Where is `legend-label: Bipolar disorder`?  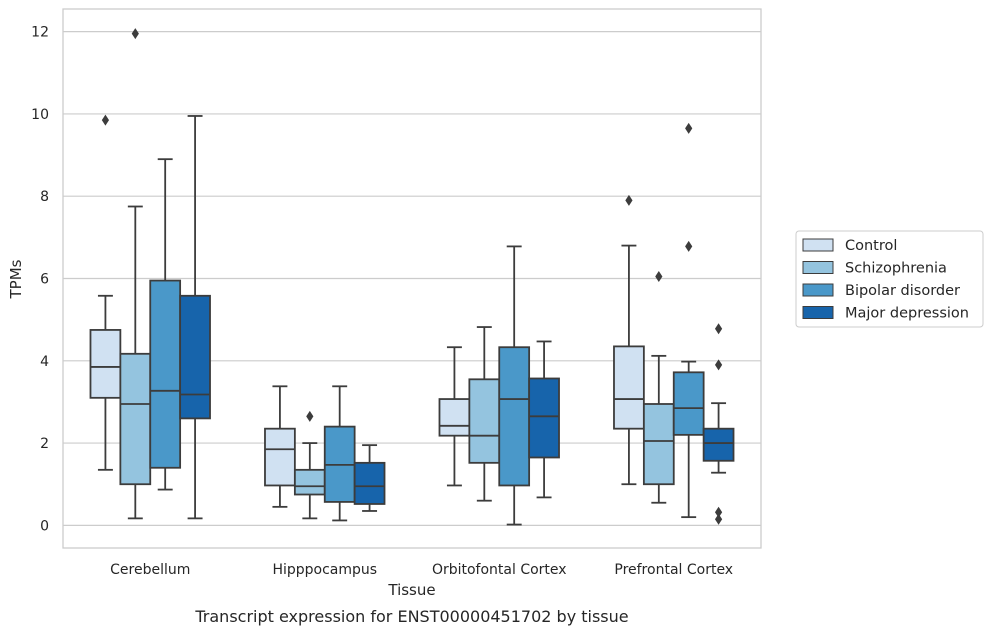 legend-label: Bipolar disorder is located at coordinates (902, 291).